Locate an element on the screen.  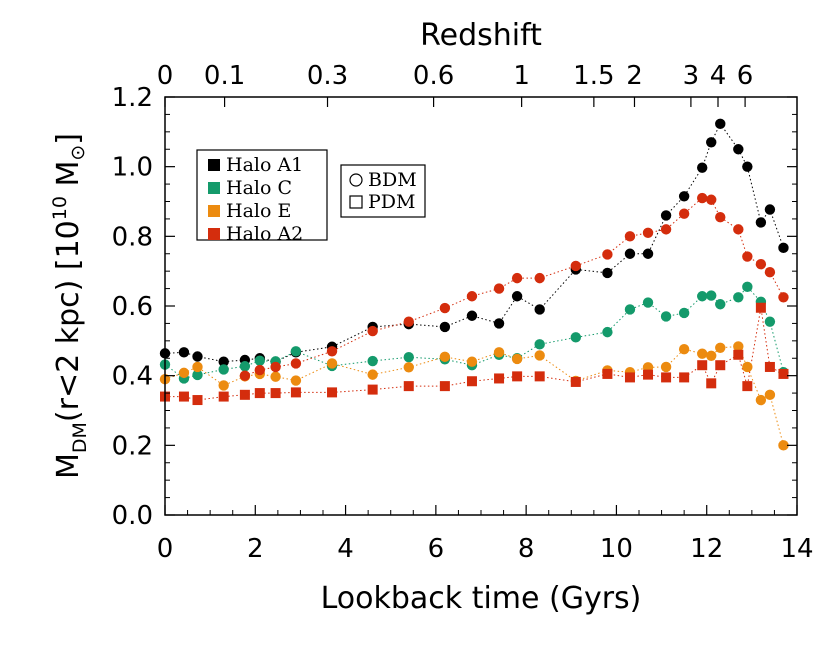
redshift-tick-label: 3 is located at coordinates (691, 76).